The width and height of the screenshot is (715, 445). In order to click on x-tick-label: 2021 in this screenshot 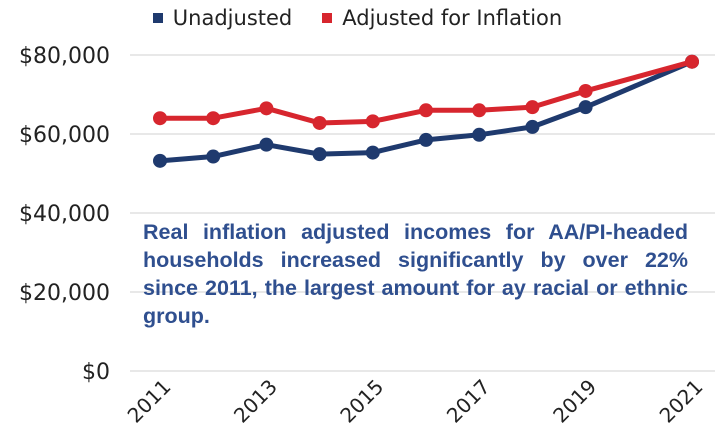, I will do `click(681, 401)`.